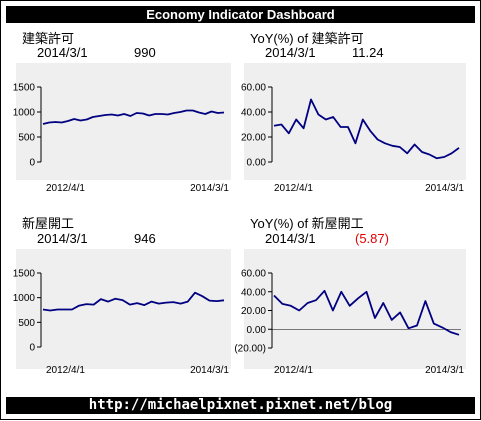  I want to click on panel-latest-value: 946, so click(145, 238).